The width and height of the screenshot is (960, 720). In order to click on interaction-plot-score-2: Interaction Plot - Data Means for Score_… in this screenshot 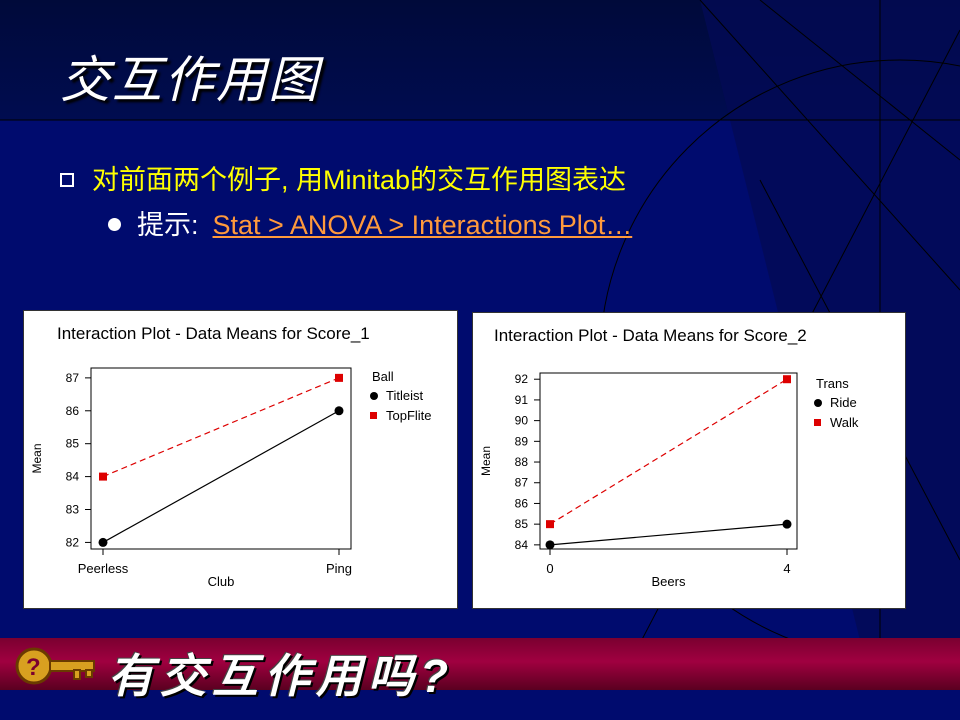, I will do `click(669, 457)`.